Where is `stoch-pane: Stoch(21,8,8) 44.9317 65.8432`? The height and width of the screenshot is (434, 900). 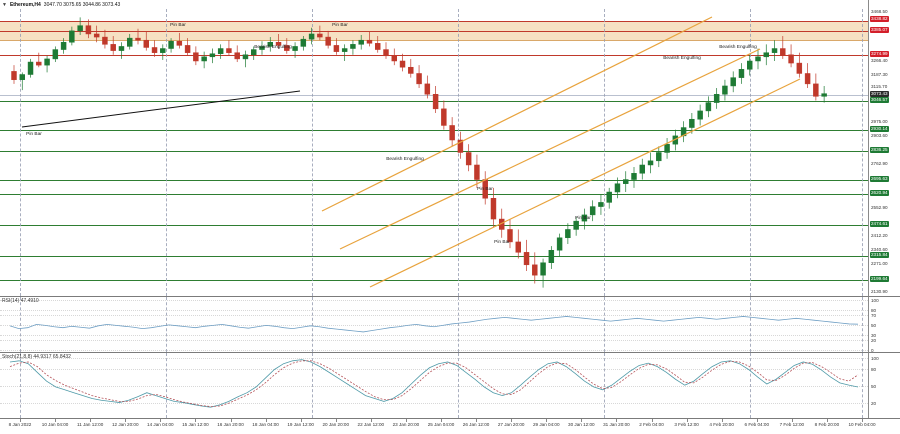
stoch-pane: Stoch(21,8,8) 44.9317 65.8432 is located at coordinates (434, 385).